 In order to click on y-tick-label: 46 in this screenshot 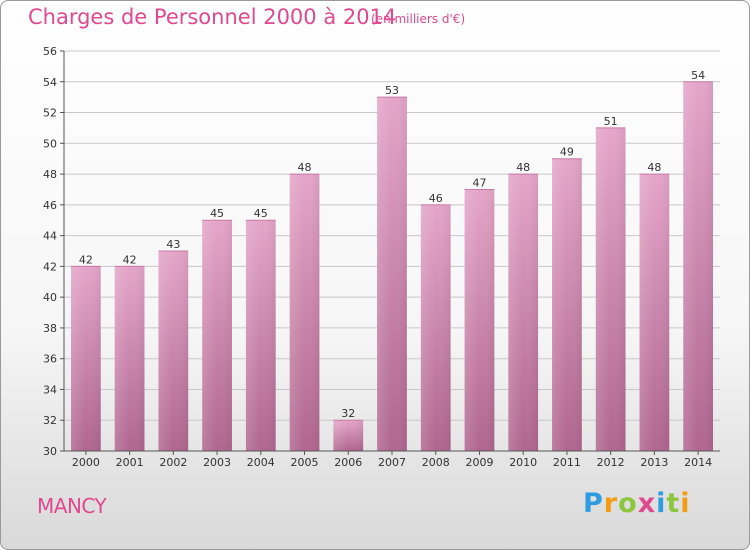, I will do `click(50, 205)`.